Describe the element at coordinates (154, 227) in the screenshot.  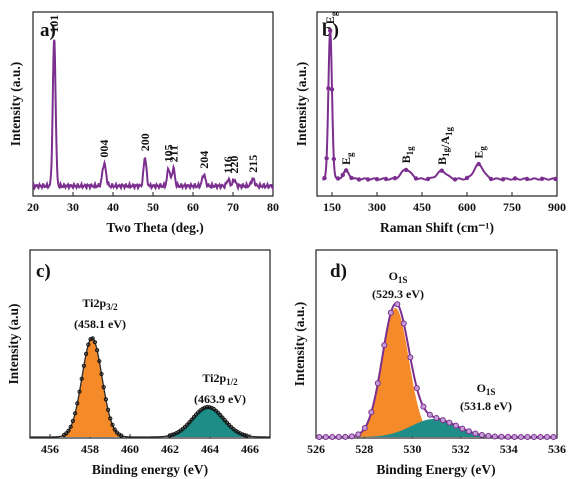
I see `panel-a-xlabel: Two Theta (deg.)` at that location.